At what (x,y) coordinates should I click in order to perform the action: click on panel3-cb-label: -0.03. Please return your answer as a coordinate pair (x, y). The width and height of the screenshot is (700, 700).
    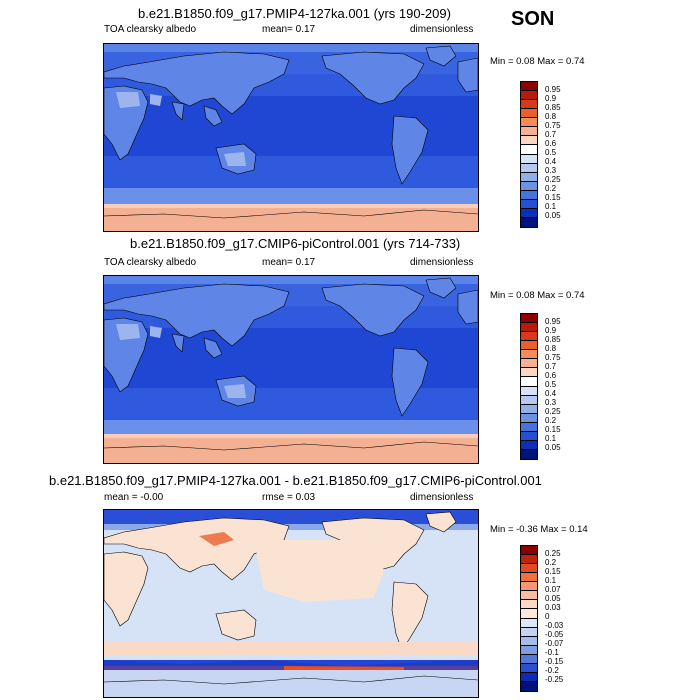
    Looking at the image, I should click on (554, 625).